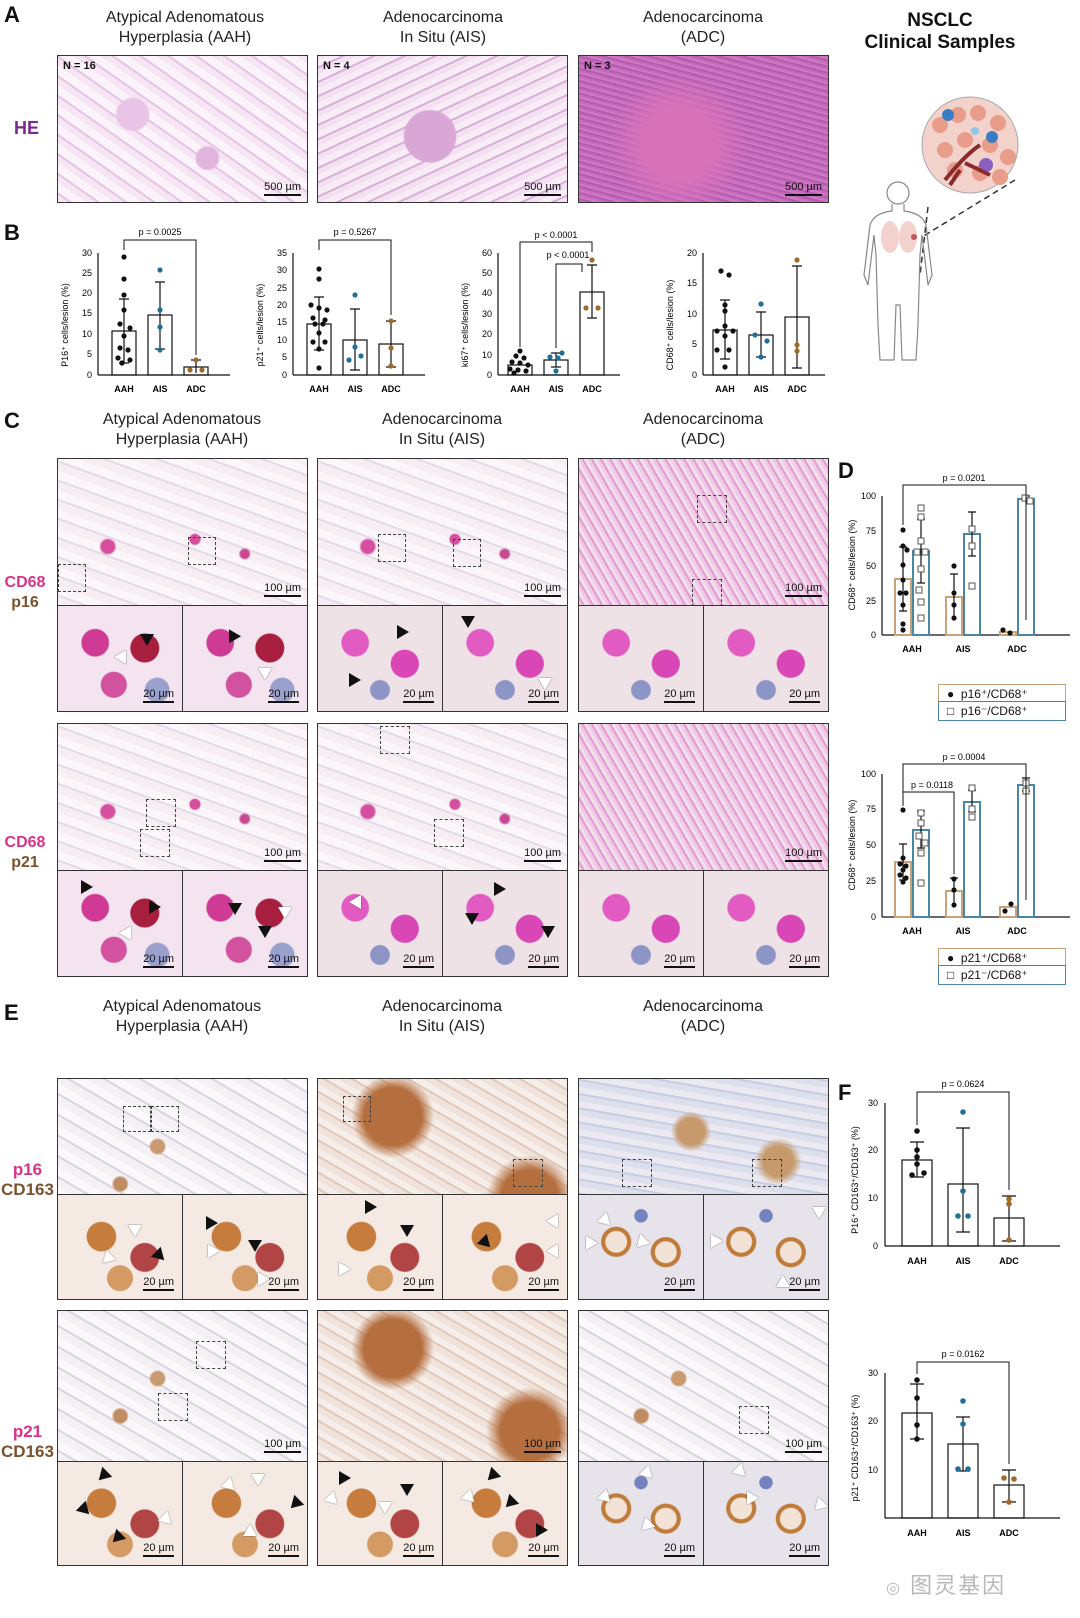 The image size is (1080, 1618). I want to click on svg-text: 25, so click(871, 881).